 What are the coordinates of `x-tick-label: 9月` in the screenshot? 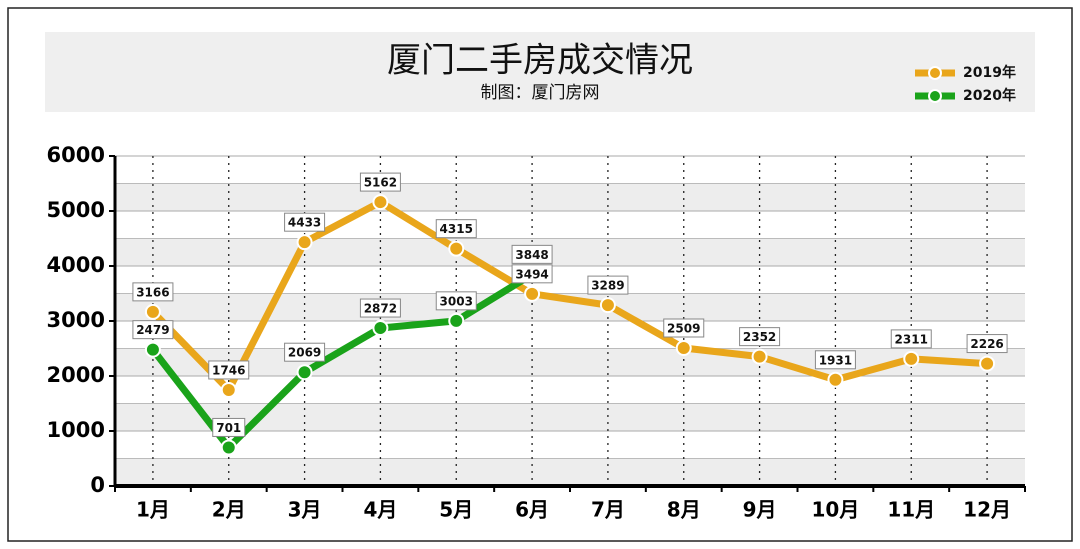 It's located at (760, 510).